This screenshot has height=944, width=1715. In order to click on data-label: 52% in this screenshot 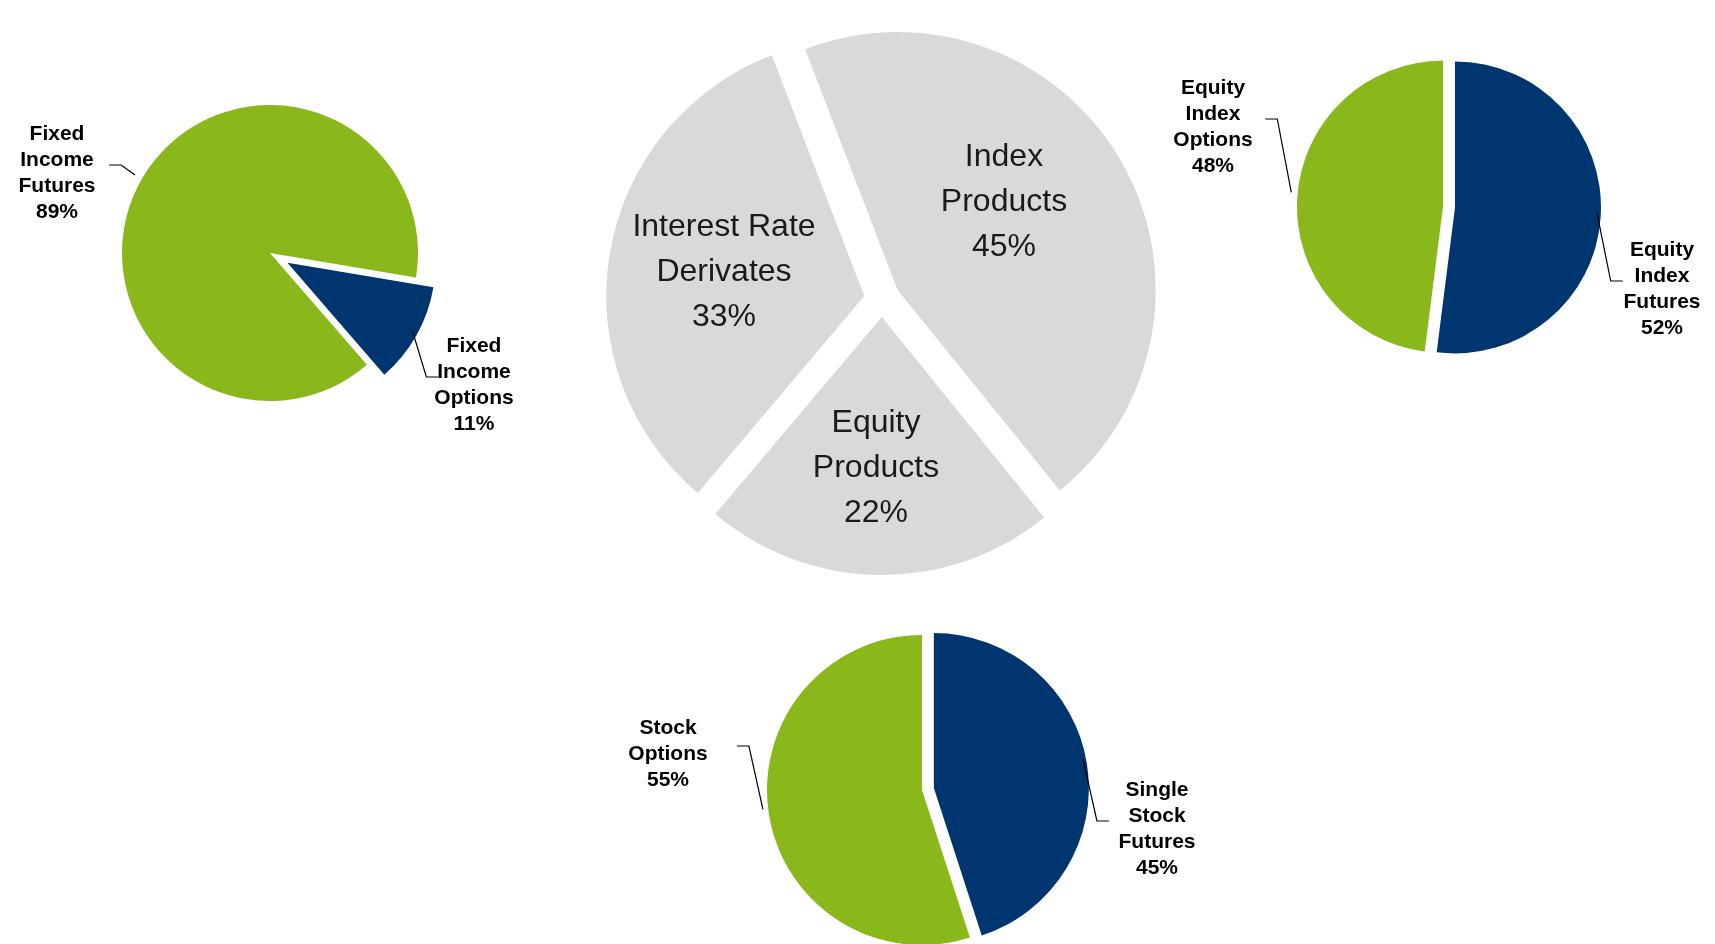, I will do `click(1662, 326)`.